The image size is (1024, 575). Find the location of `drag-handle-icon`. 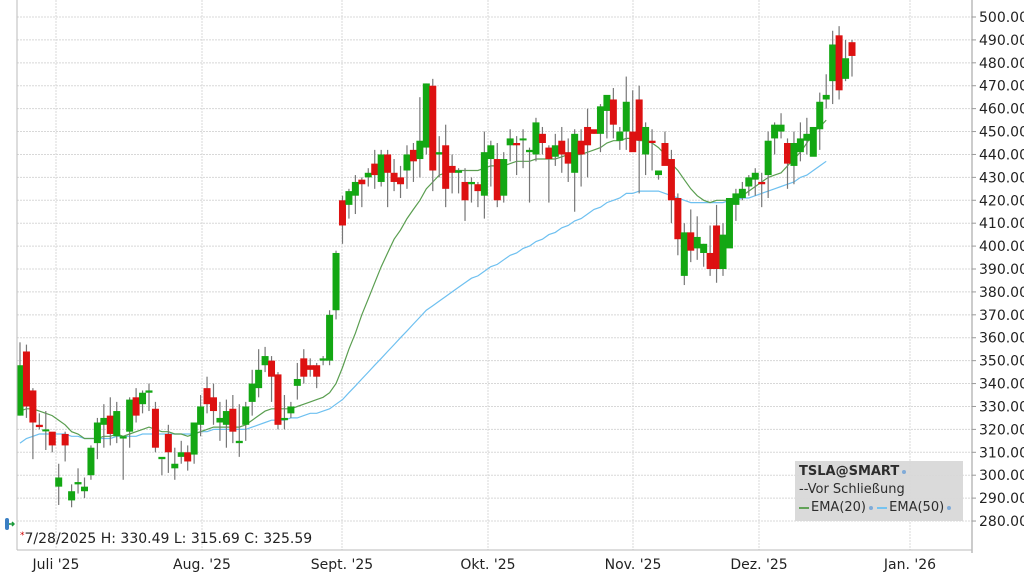

drag-handle-icon is located at coordinates (9, 524).